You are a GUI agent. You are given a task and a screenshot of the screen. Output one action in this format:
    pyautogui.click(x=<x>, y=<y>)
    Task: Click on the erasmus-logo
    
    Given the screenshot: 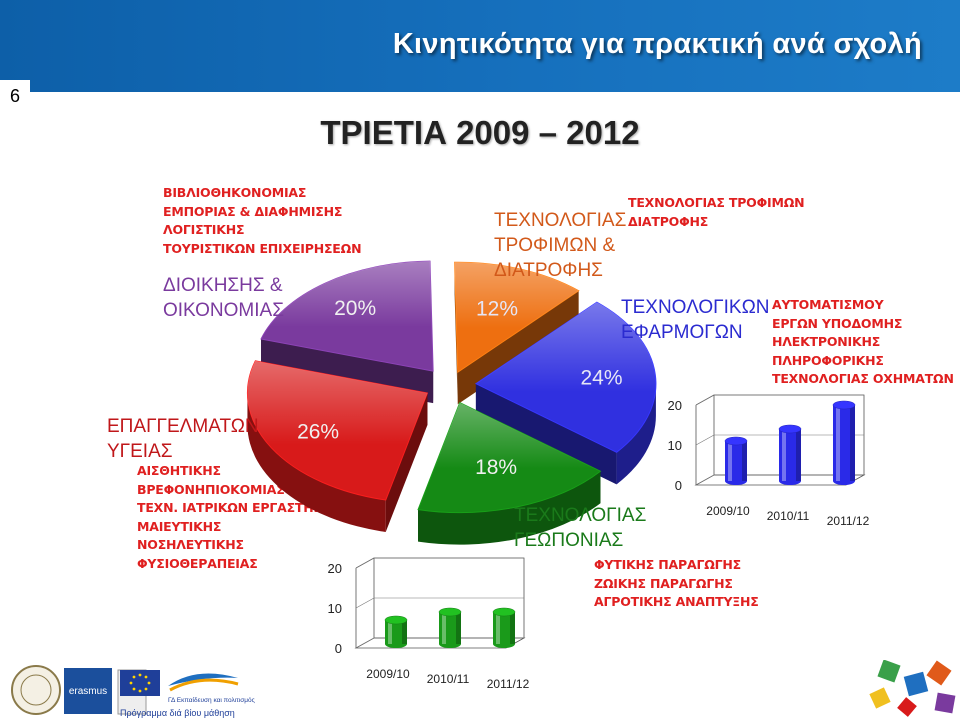 What is the action you would take?
    pyautogui.click(x=88, y=691)
    